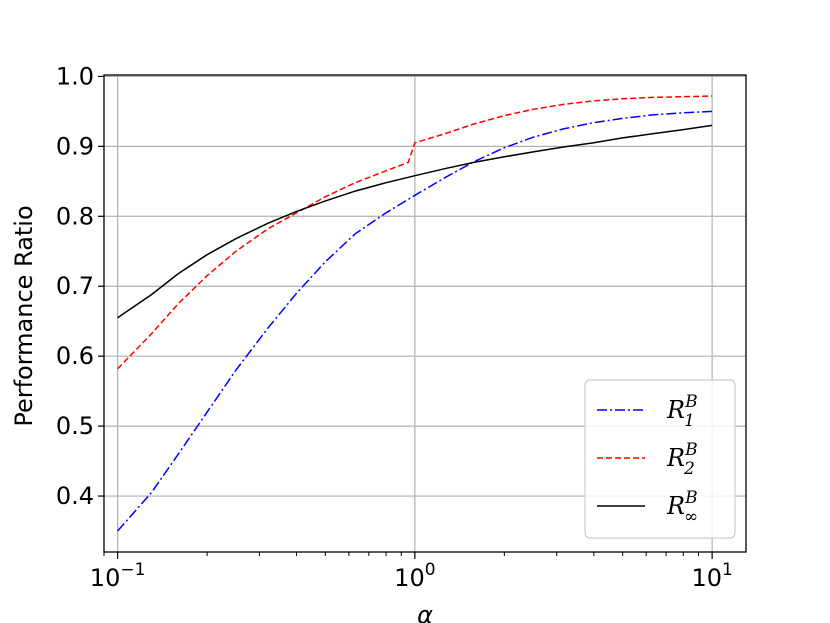  Describe the element at coordinates (430, 570) in the screenshot. I see `x-tick-exponent: 0` at that location.